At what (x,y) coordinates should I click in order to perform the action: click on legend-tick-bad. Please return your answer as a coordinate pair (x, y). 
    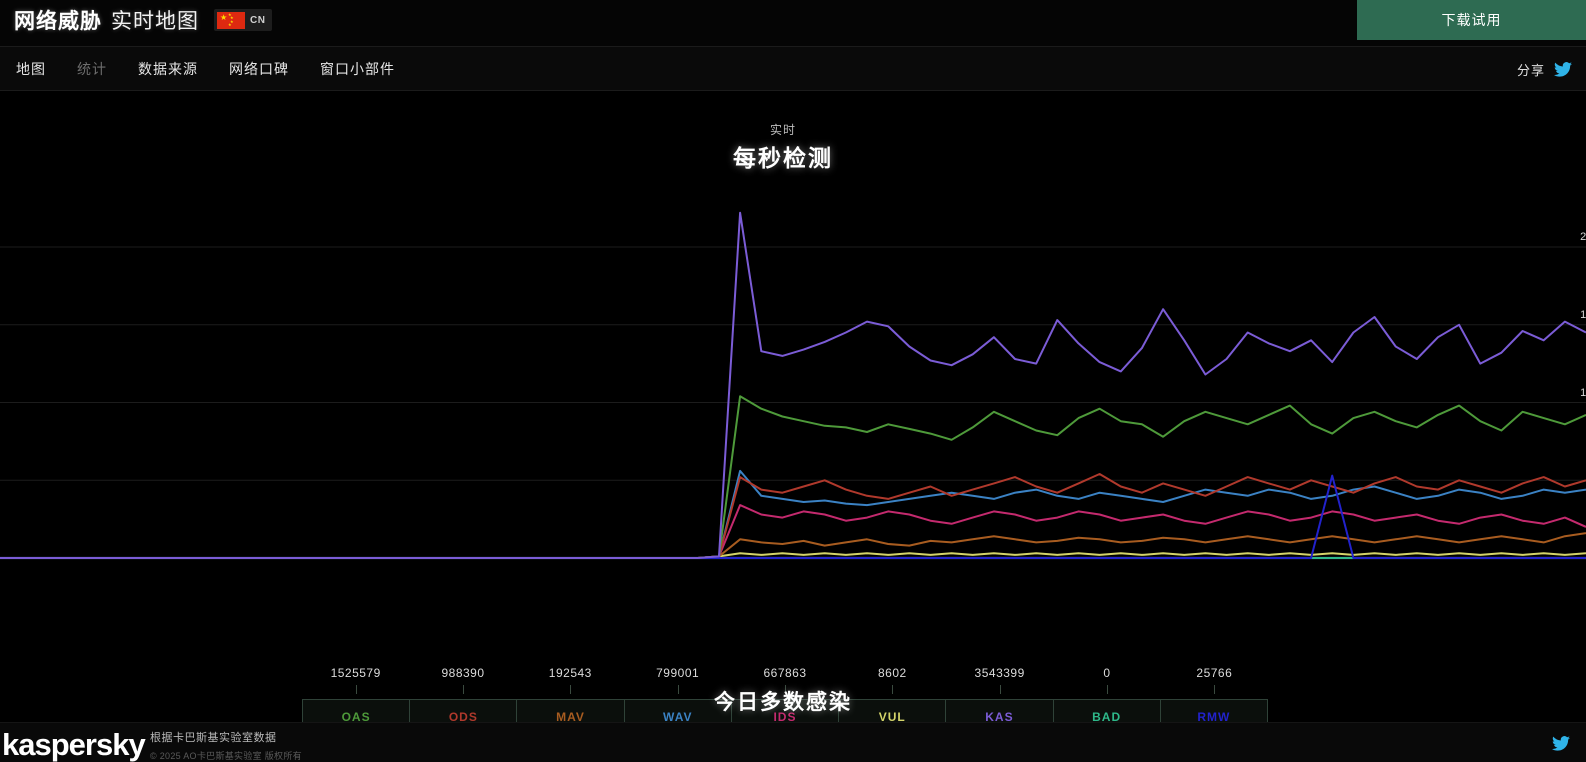
    Looking at the image, I should click on (1107, 689).